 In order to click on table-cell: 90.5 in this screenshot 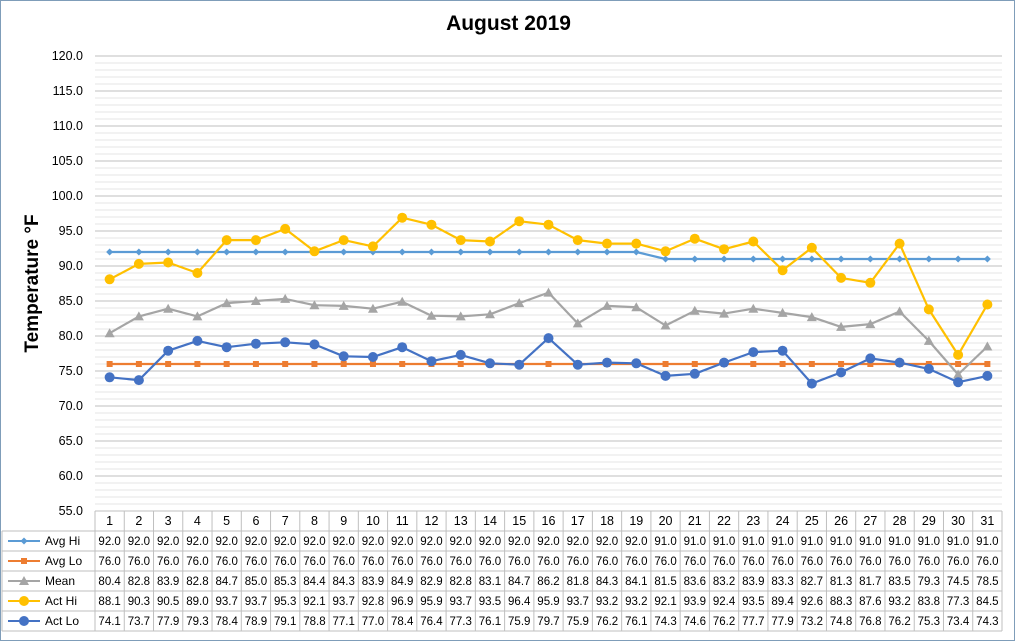, I will do `click(168, 602)`.